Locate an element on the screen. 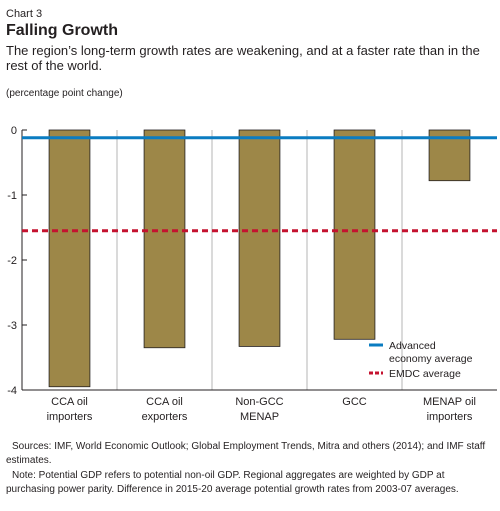  y-tick-label: 0 is located at coordinates (14, 131).